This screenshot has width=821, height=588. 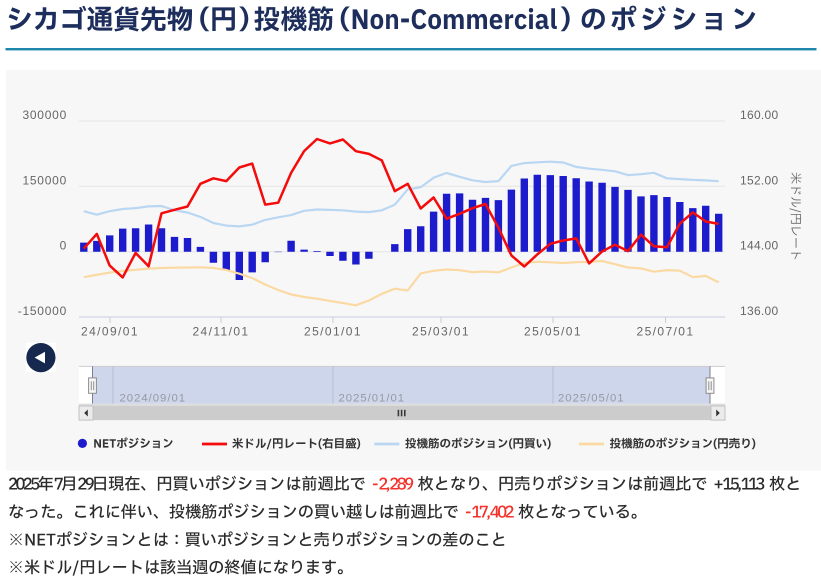 I want to click on svg-text: 25/05/01, so click(x=553, y=332).